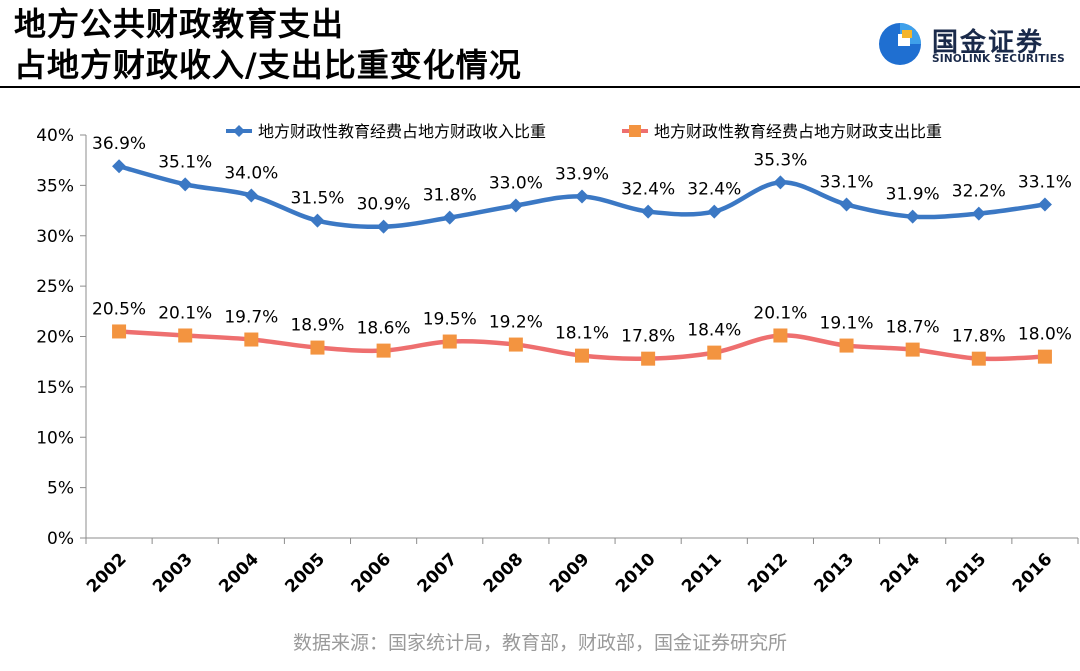 The image size is (1080, 671). What do you see at coordinates (173, 573) in the screenshot?
I see `x-tick-label: 2003` at bounding box center [173, 573].